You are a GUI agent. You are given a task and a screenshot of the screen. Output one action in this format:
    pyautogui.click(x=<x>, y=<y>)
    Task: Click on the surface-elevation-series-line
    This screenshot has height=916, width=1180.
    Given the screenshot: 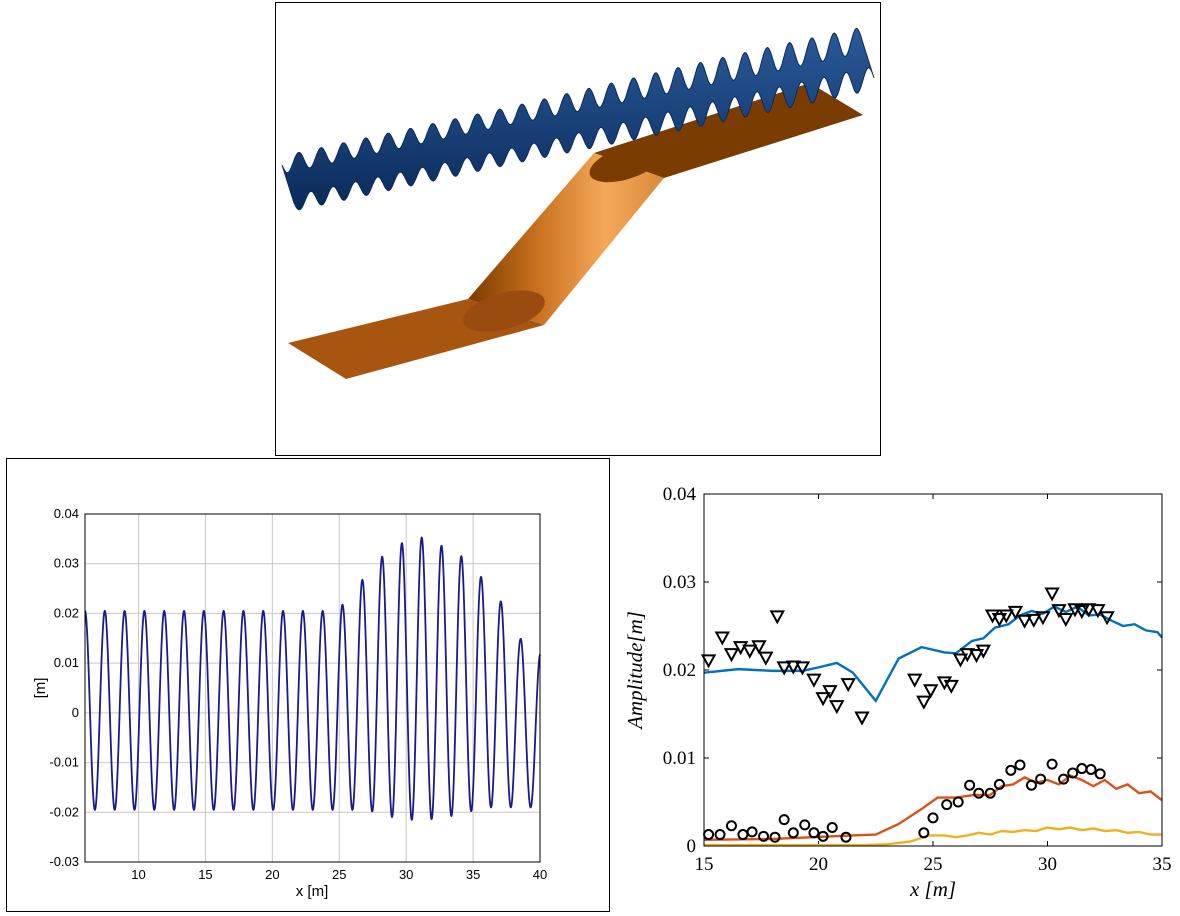 What is the action you would take?
    pyautogui.click(x=312, y=678)
    